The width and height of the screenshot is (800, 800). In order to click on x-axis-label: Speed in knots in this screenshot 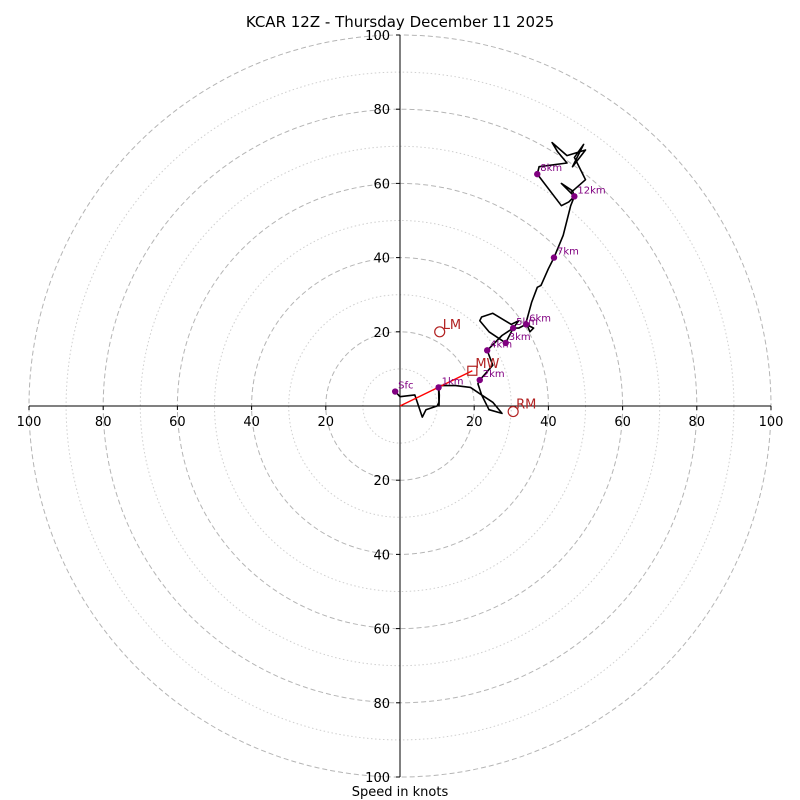, I will do `click(400, 792)`.